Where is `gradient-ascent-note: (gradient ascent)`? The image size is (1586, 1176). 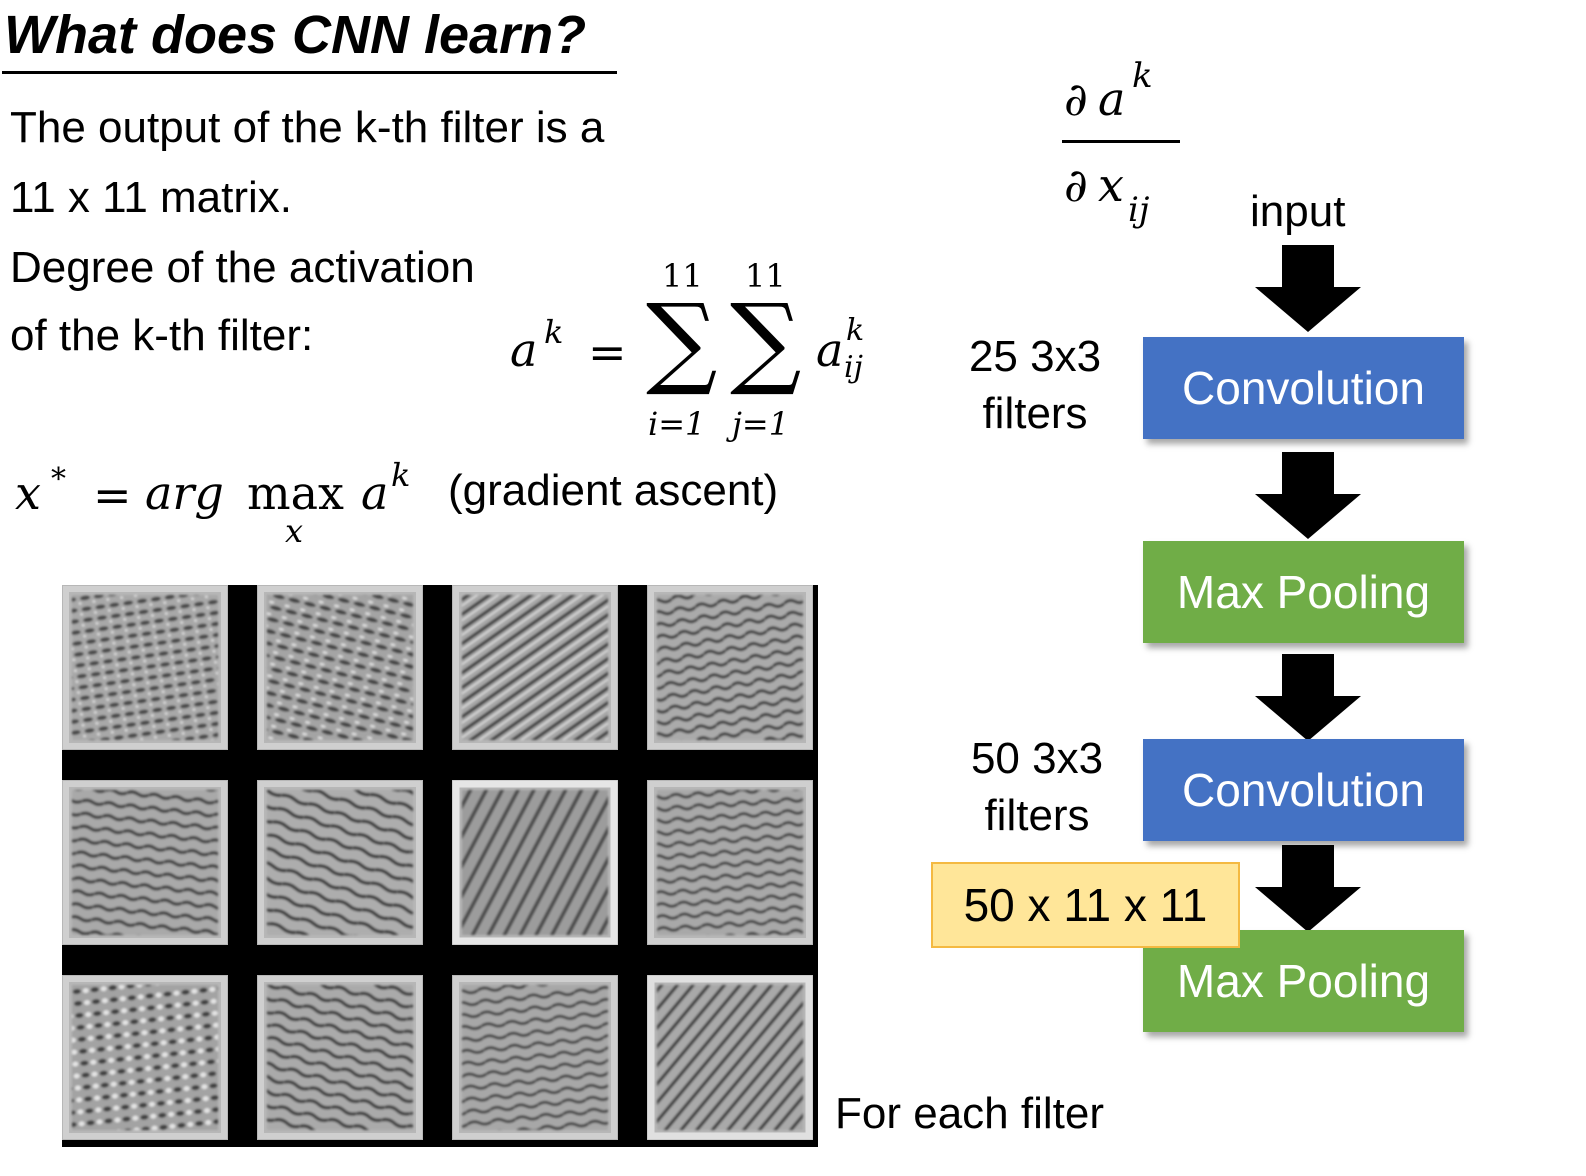
gradient-ascent-note: (gradient ascent) is located at coordinates (613, 490).